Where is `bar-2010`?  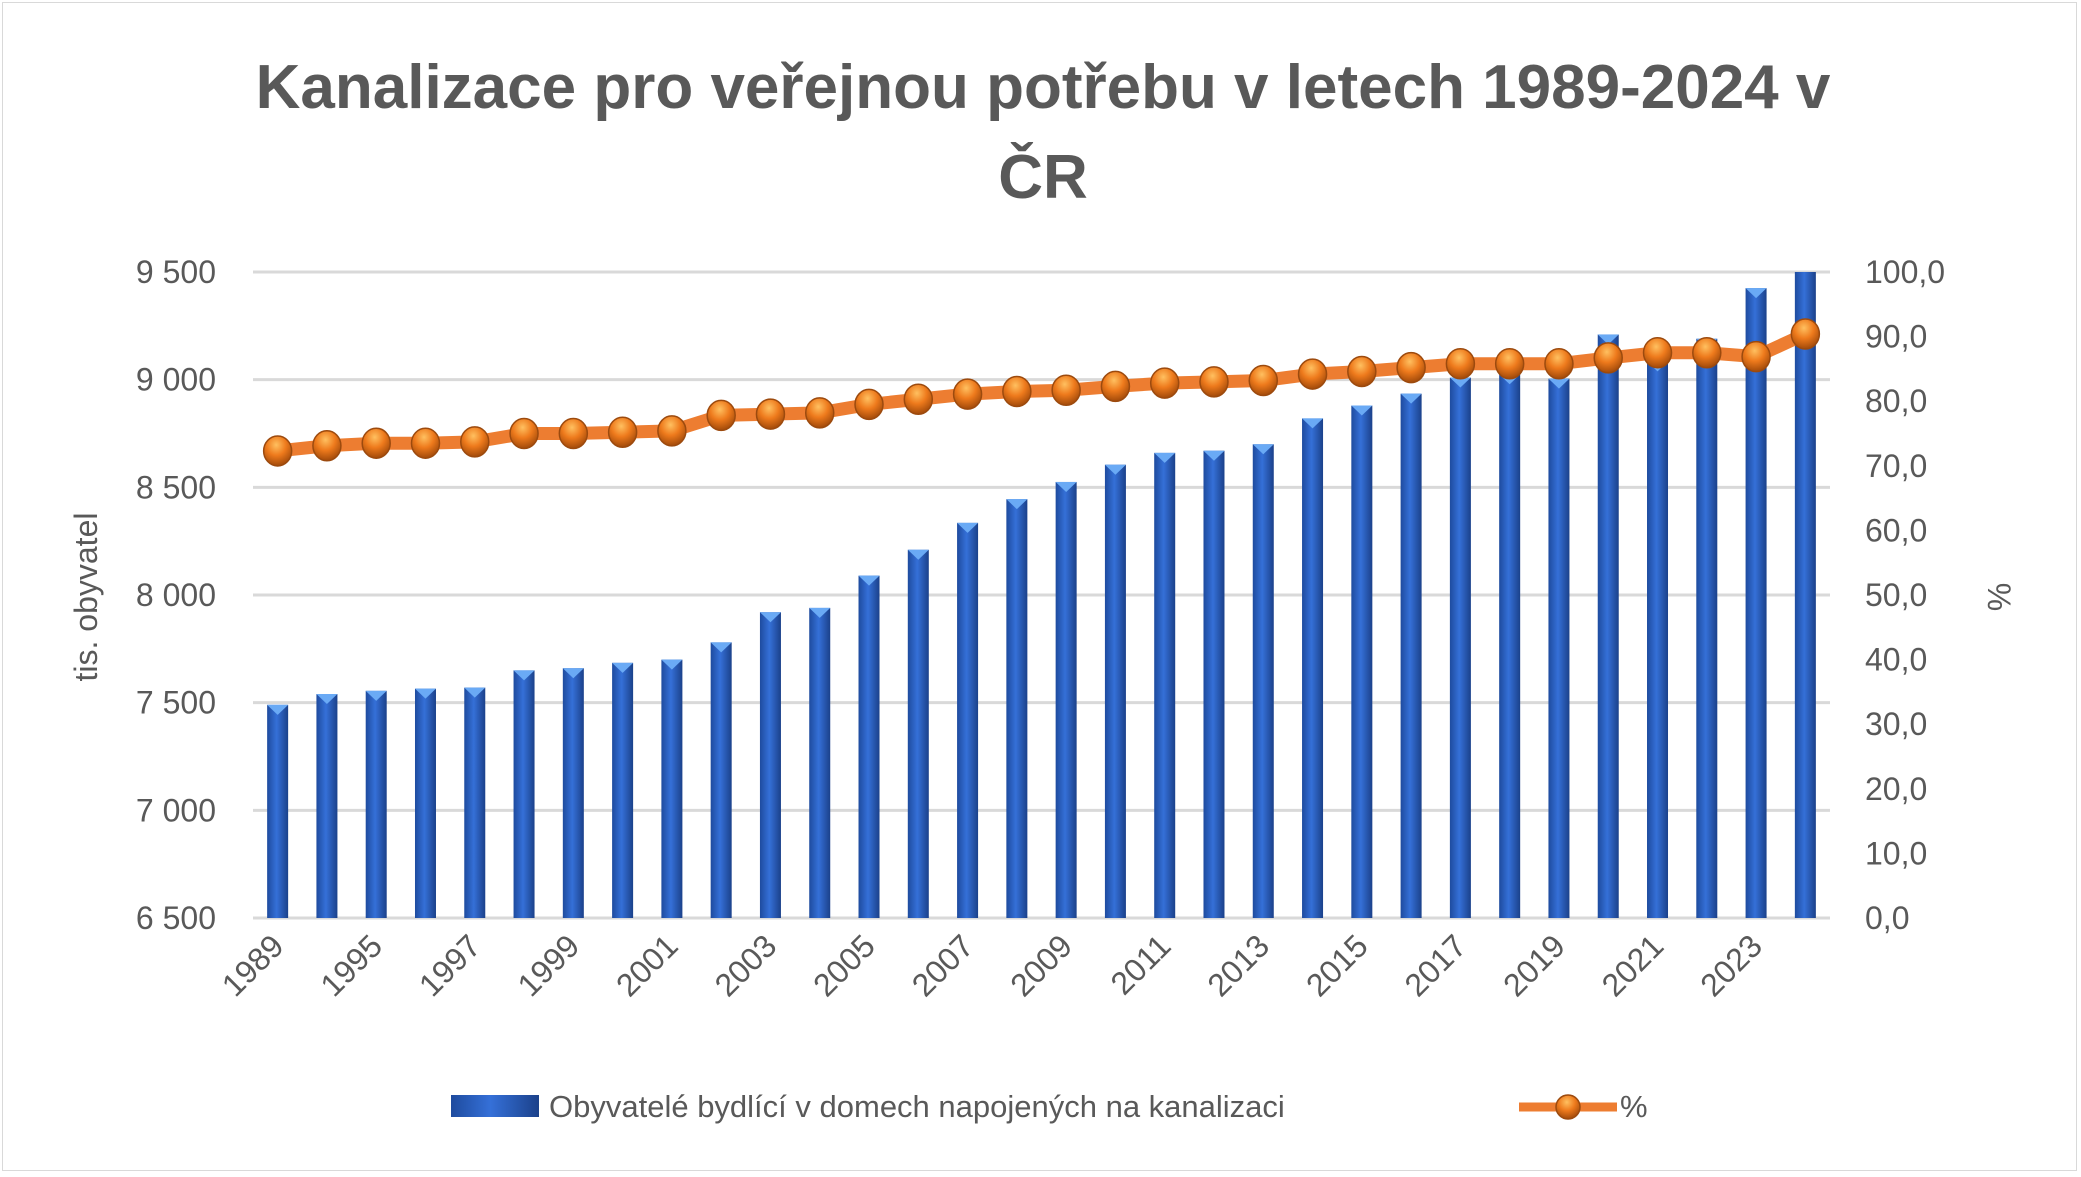
bar-2010 is located at coordinates (1115, 691).